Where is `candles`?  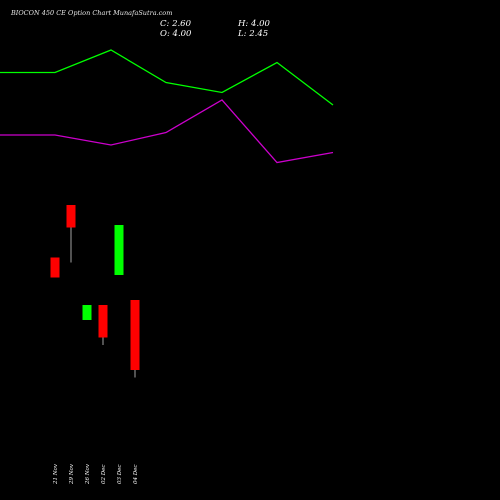
candles is located at coordinates (95, 291).